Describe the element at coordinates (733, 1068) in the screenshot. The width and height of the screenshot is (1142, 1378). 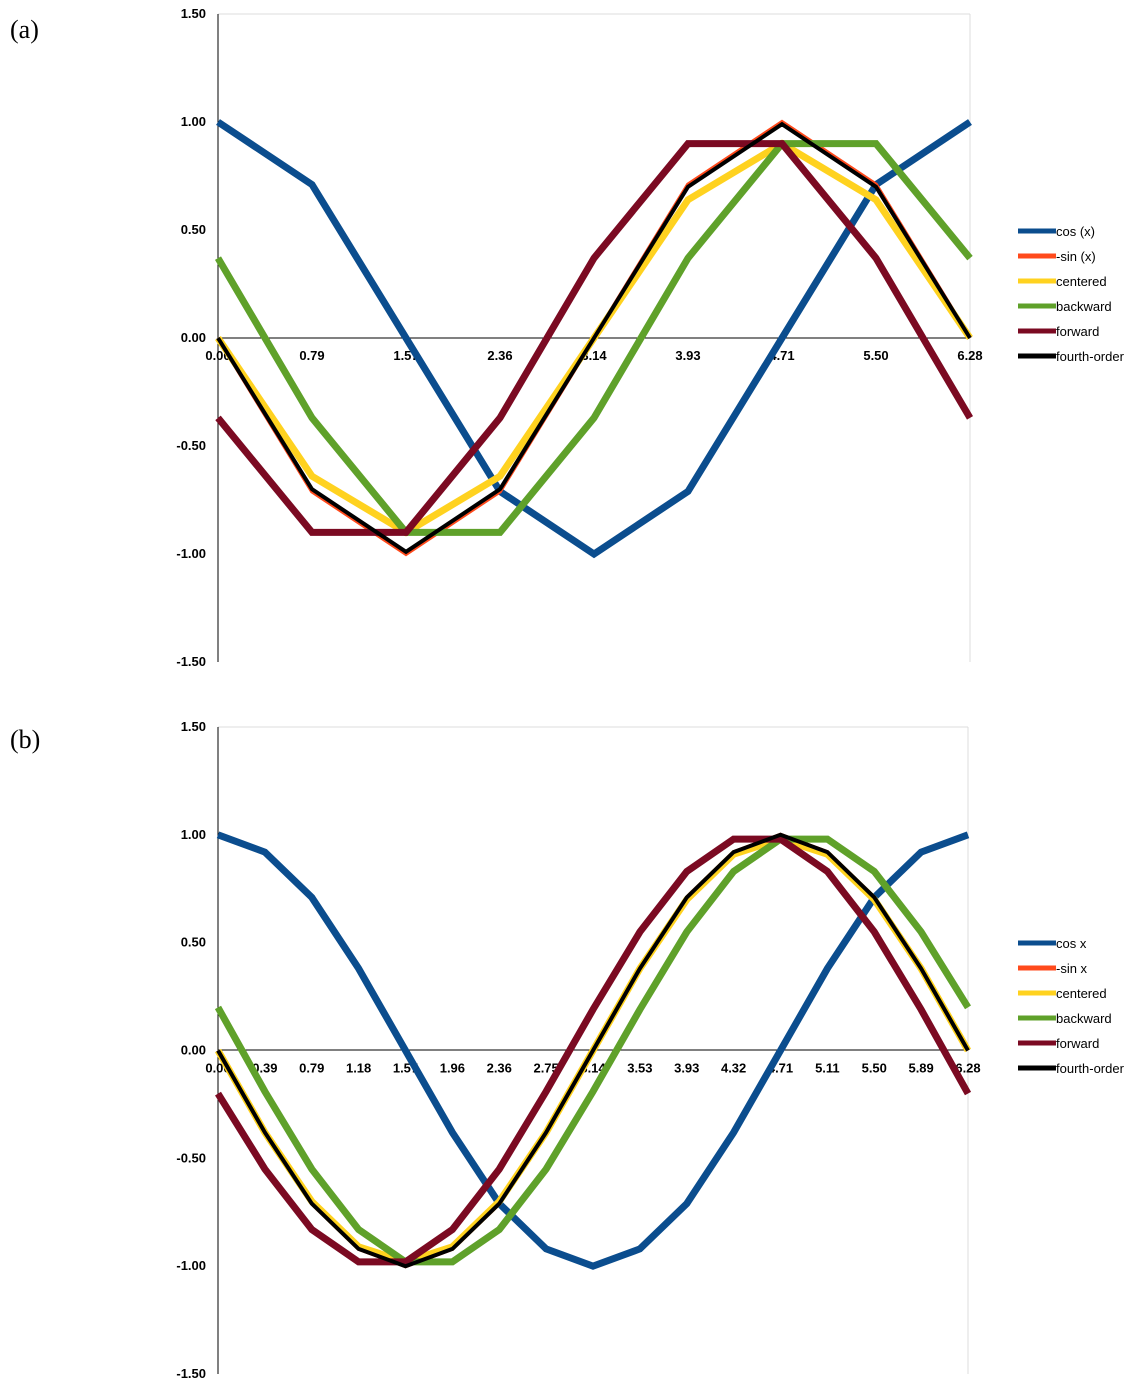
I see `x-tick-label: 4.32` at that location.